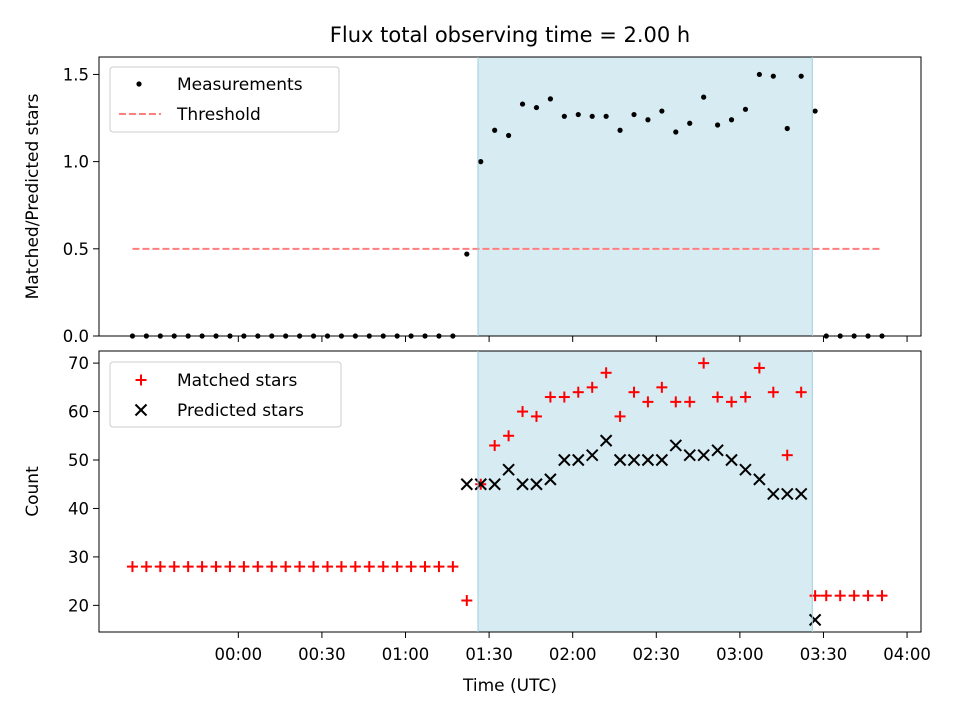  I want to click on legend-matched-stars-label: Matched stars, so click(237, 381).